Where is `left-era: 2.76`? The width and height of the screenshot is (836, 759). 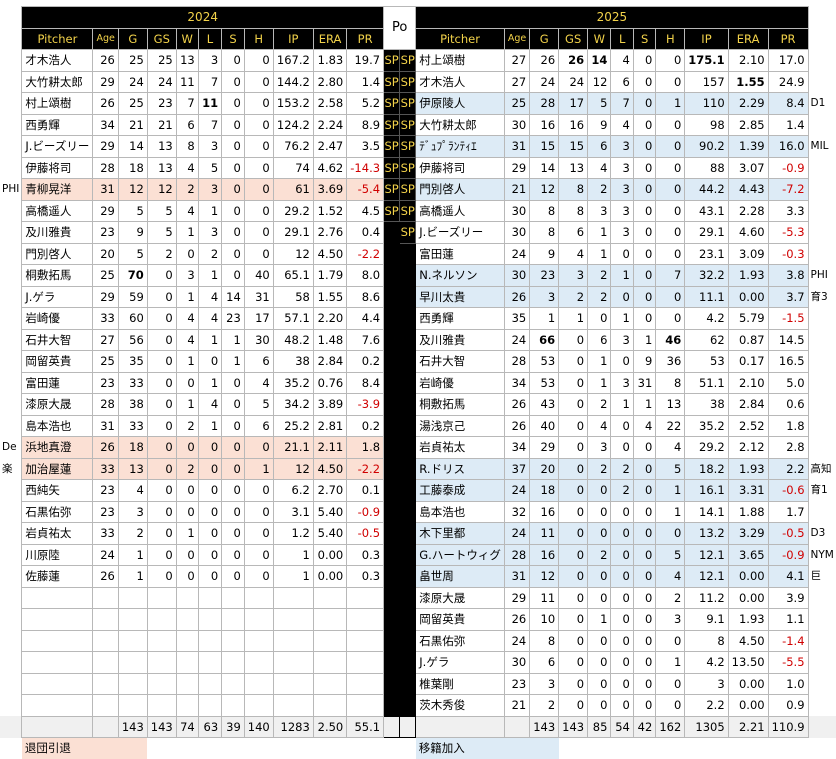 left-era: 2.76 is located at coordinates (330, 232).